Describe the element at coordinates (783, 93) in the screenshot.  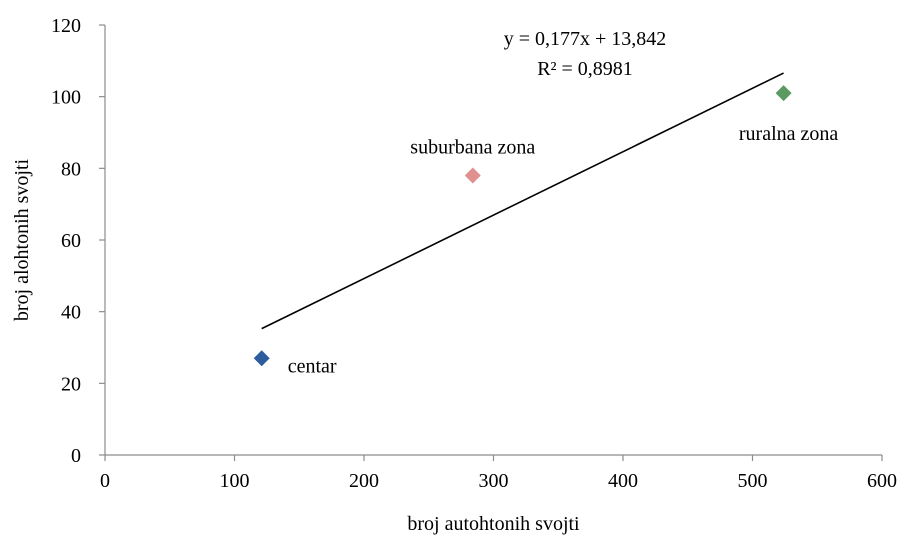
I see `data-point-ruralna-zona` at that location.